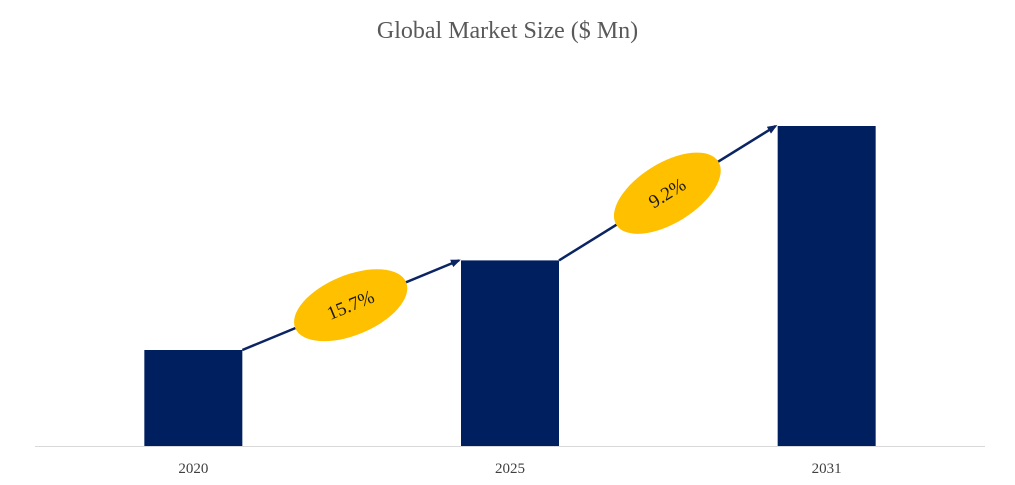  Describe the element at coordinates (826, 286) in the screenshot. I see `bar-2031` at that location.